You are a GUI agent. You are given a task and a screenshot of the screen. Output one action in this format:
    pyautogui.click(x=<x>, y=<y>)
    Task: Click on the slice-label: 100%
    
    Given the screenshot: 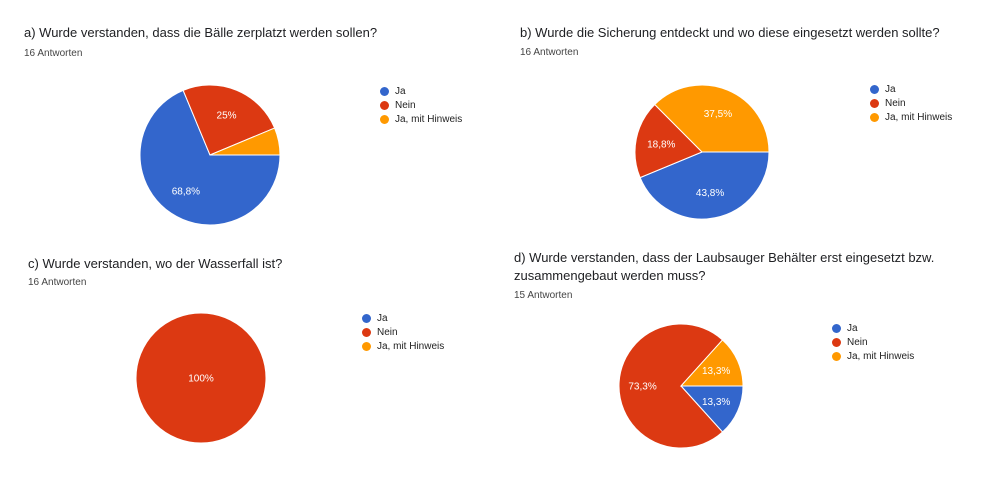 What is the action you would take?
    pyautogui.click(x=201, y=379)
    